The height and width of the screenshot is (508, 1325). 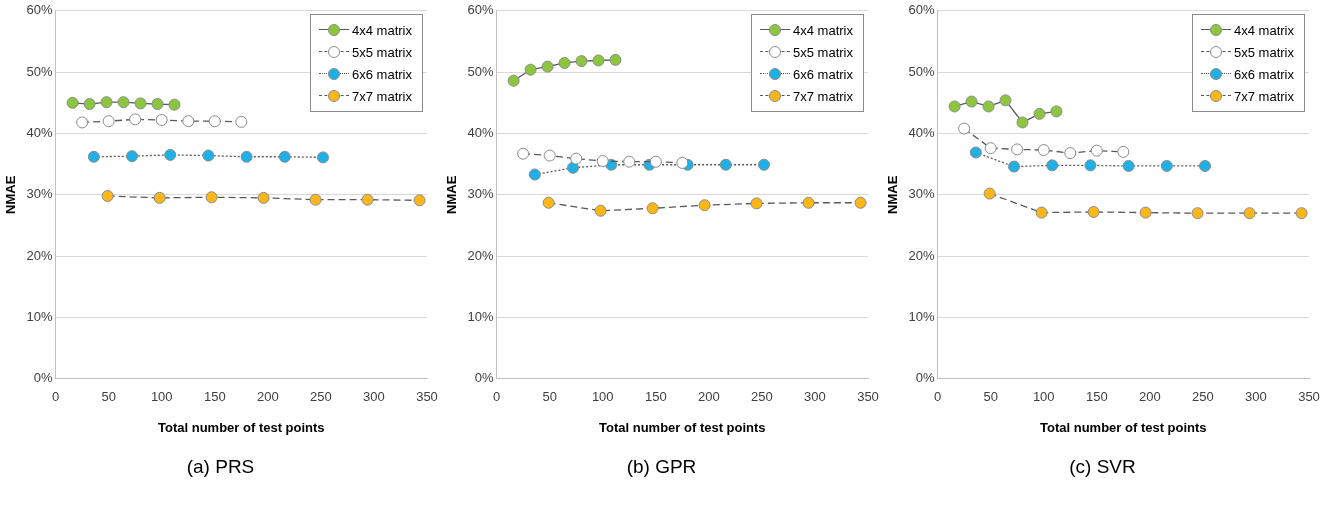 I want to click on x-tick-label: 200, so click(x=267, y=397).